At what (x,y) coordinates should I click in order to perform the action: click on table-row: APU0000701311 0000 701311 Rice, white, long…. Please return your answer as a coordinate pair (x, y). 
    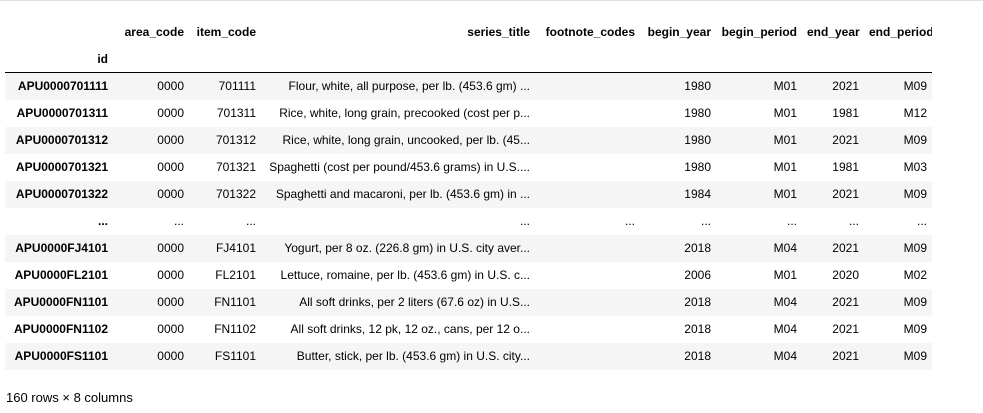
    Looking at the image, I should click on (468, 113).